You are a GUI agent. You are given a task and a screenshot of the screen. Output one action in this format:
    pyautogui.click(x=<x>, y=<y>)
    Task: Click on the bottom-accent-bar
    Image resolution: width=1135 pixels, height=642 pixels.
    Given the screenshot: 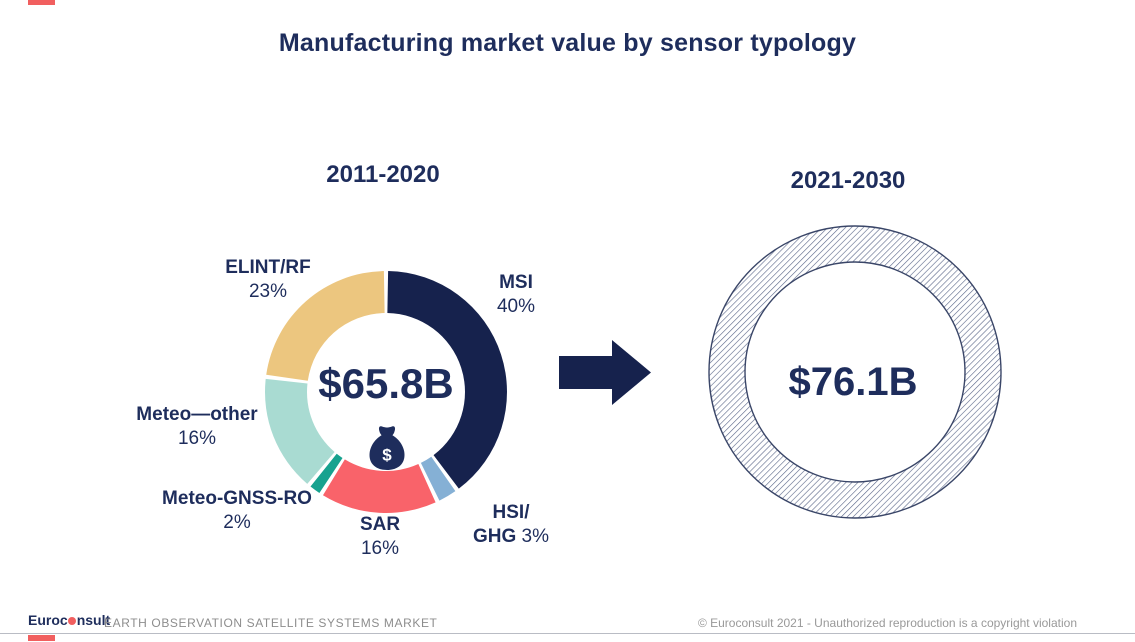 What is the action you would take?
    pyautogui.click(x=41, y=638)
    